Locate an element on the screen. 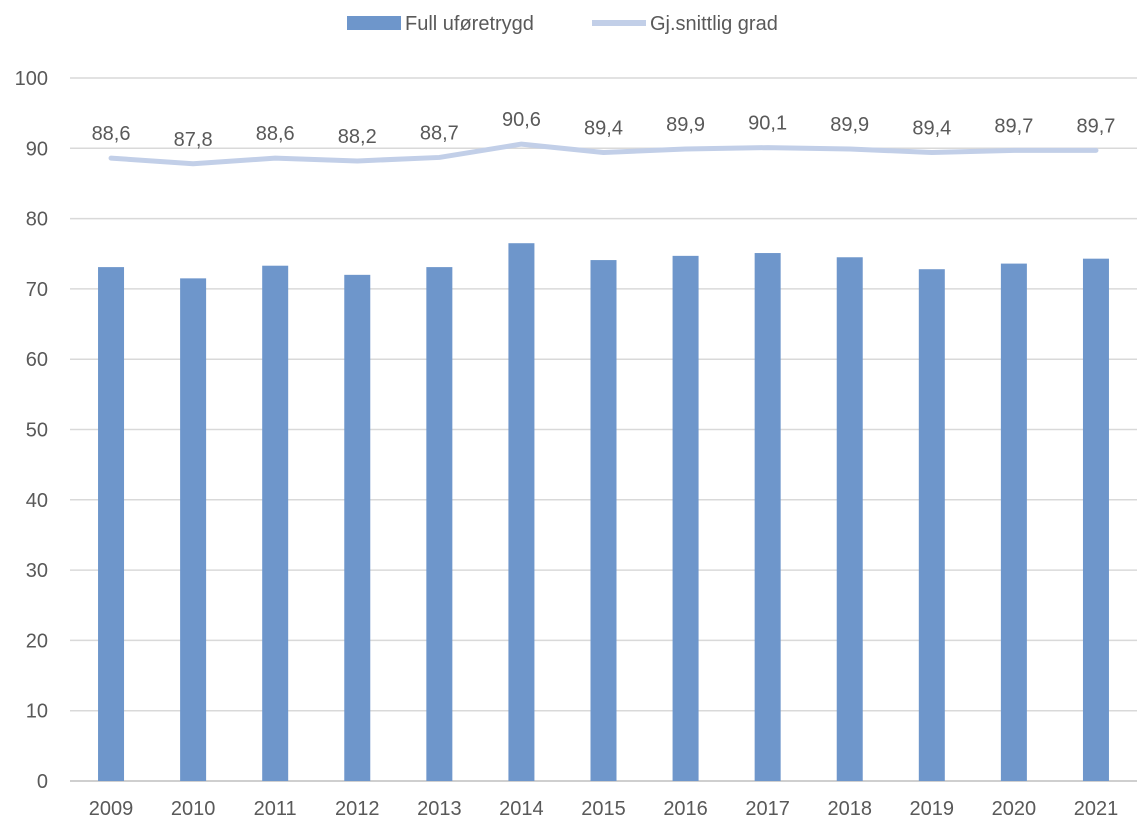 This screenshot has height=821, width=1139. y-axis: 0 10 20 30 40 50 60 70 80 90 100 is located at coordinates (31, 430).